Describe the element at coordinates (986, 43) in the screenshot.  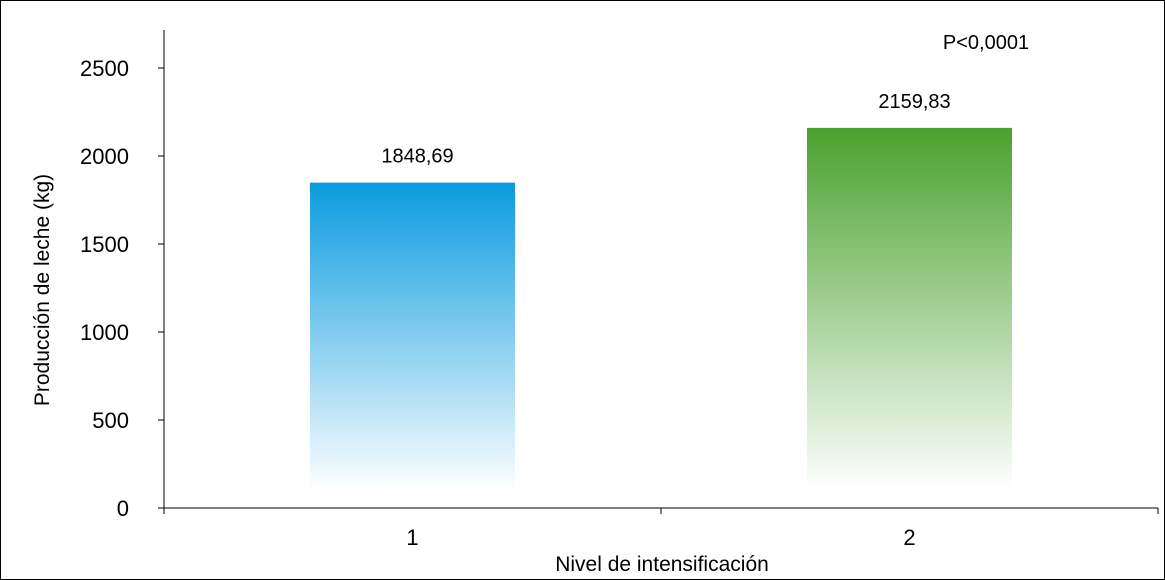
I see `significance-annotation: P<0,0001` at that location.